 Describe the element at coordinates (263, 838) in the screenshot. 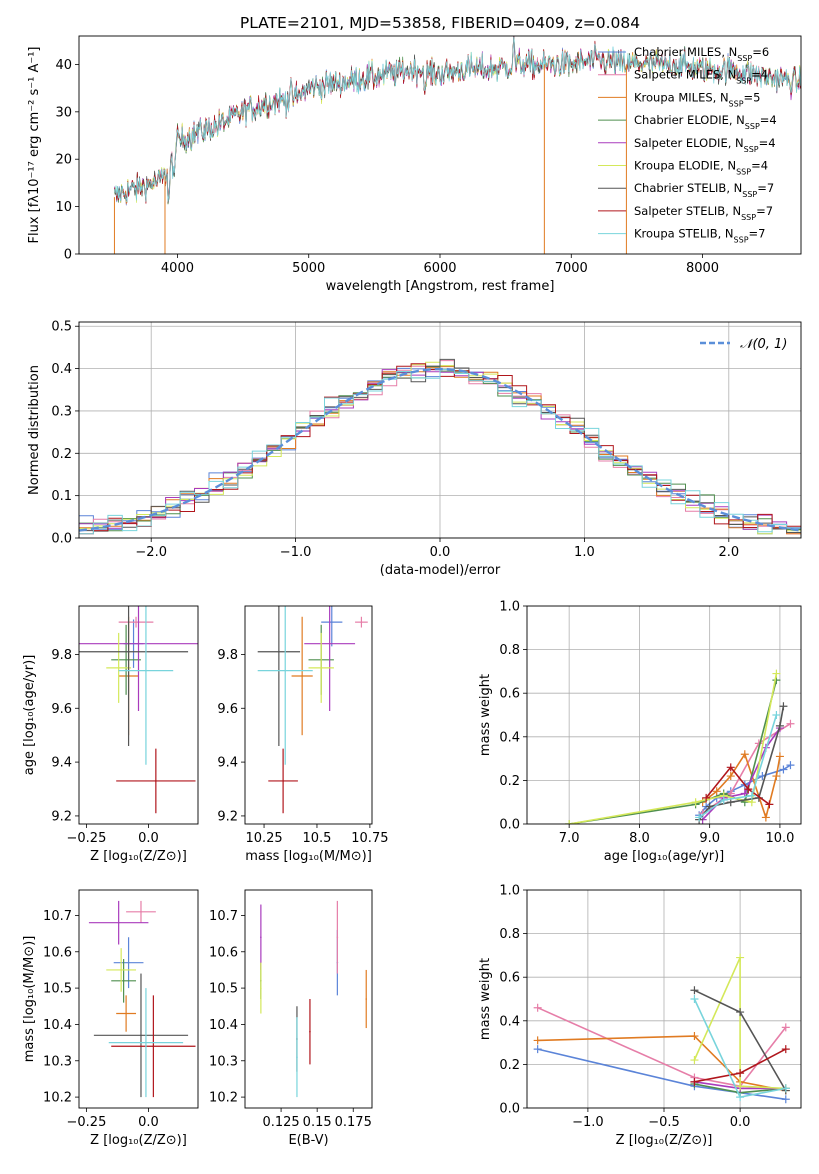

I see `x-tick-label: 10.25` at that location.